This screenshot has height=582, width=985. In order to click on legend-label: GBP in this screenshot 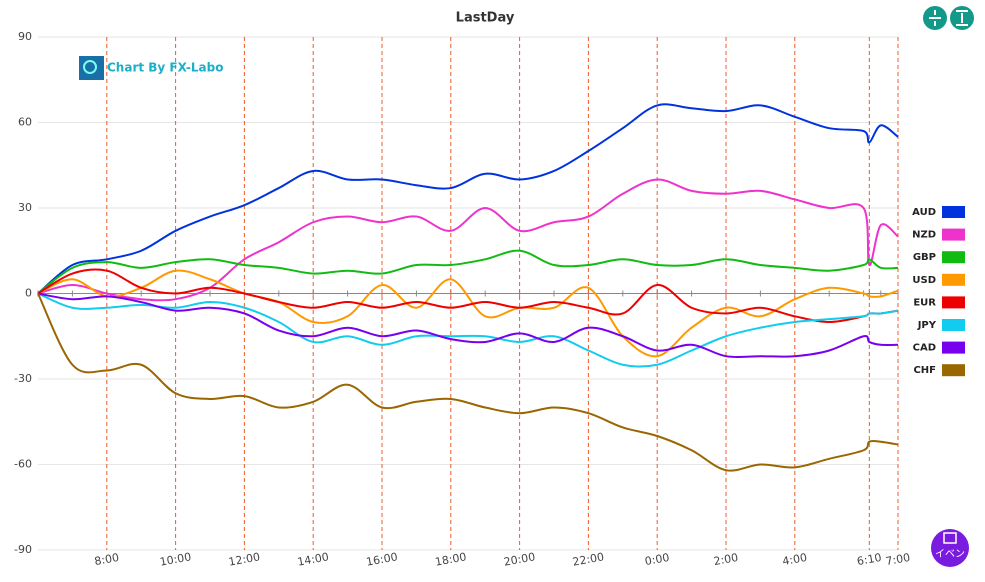, I will do `click(924, 257)`.